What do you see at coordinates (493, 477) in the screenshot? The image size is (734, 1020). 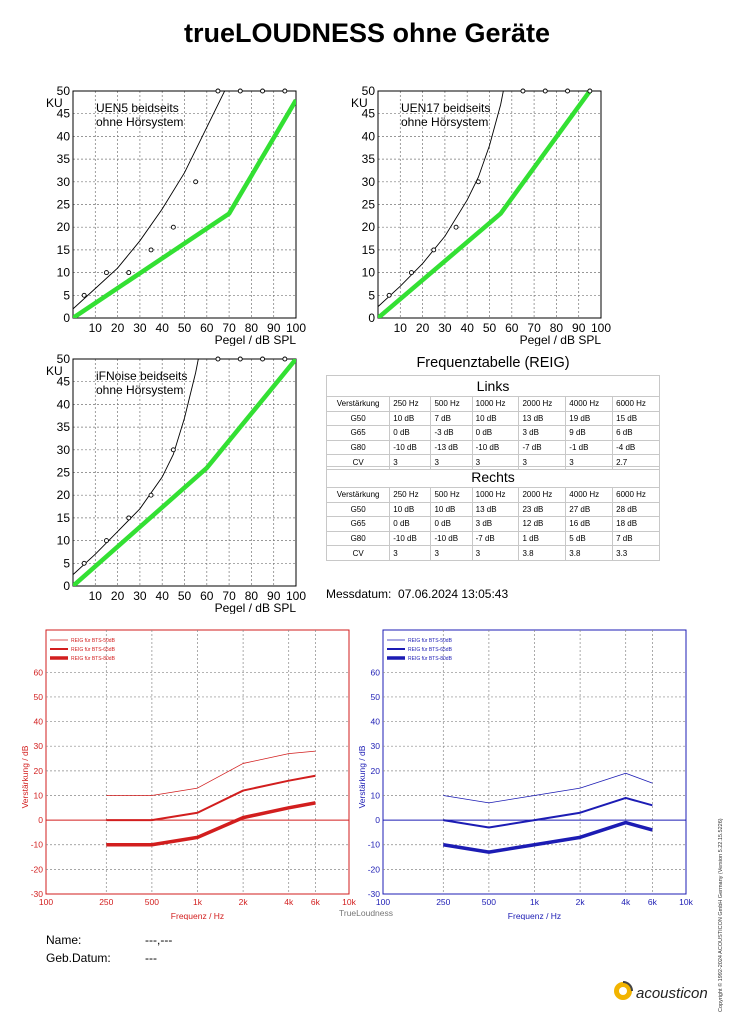 I see `table-side-label: Rechts` at bounding box center [493, 477].